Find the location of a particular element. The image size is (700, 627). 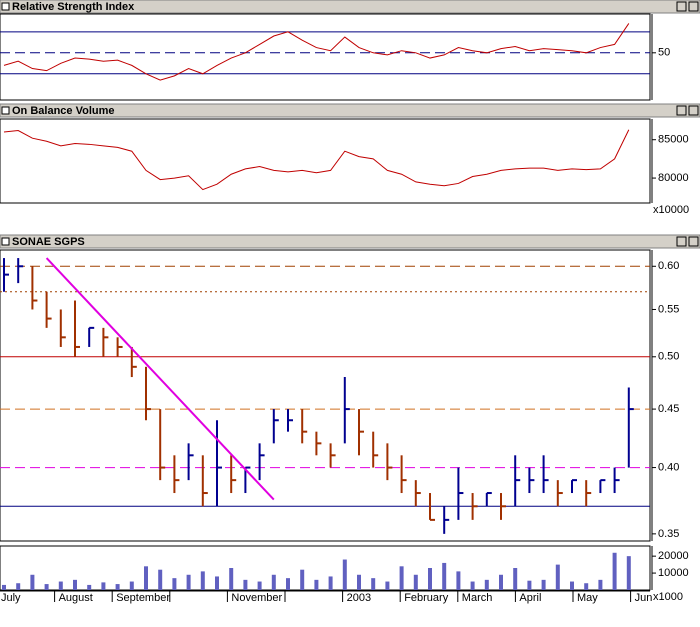

x-tick-label: 2003 is located at coordinates (359, 598).